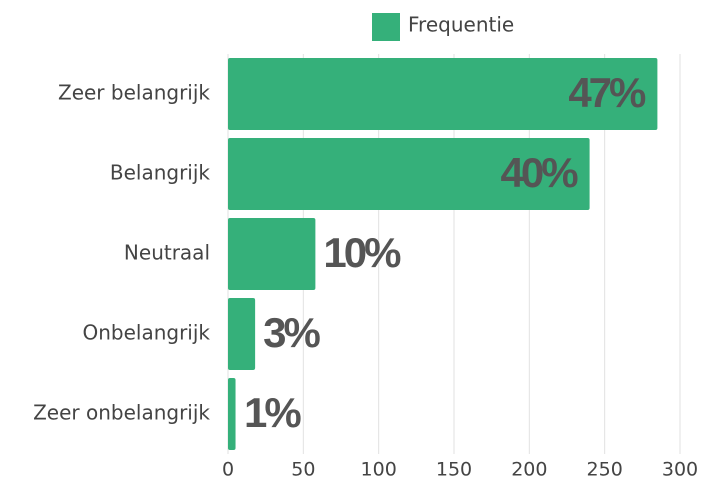 The height and width of the screenshot is (484, 701). What do you see at coordinates (607, 92) in the screenshot?
I see `data-label: 47%` at bounding box center [607, 92].